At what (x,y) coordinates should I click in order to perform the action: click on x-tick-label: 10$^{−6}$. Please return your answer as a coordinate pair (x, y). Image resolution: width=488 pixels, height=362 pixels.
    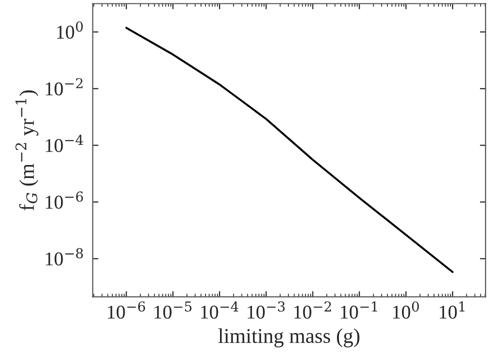
    Looking at the image, I should click on (127, 310).